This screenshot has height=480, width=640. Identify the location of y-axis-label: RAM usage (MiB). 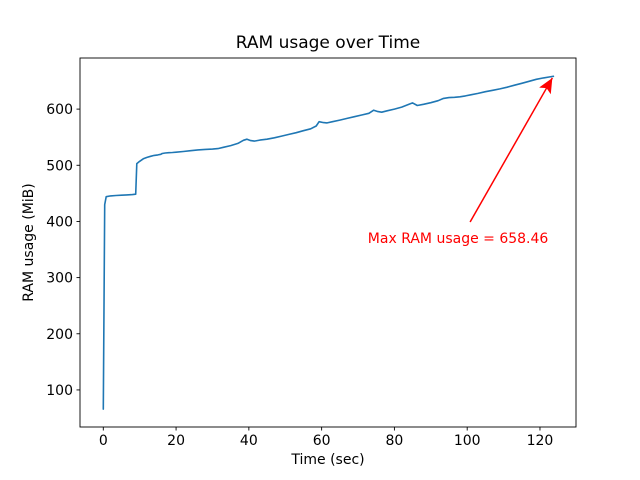
(29, 242).